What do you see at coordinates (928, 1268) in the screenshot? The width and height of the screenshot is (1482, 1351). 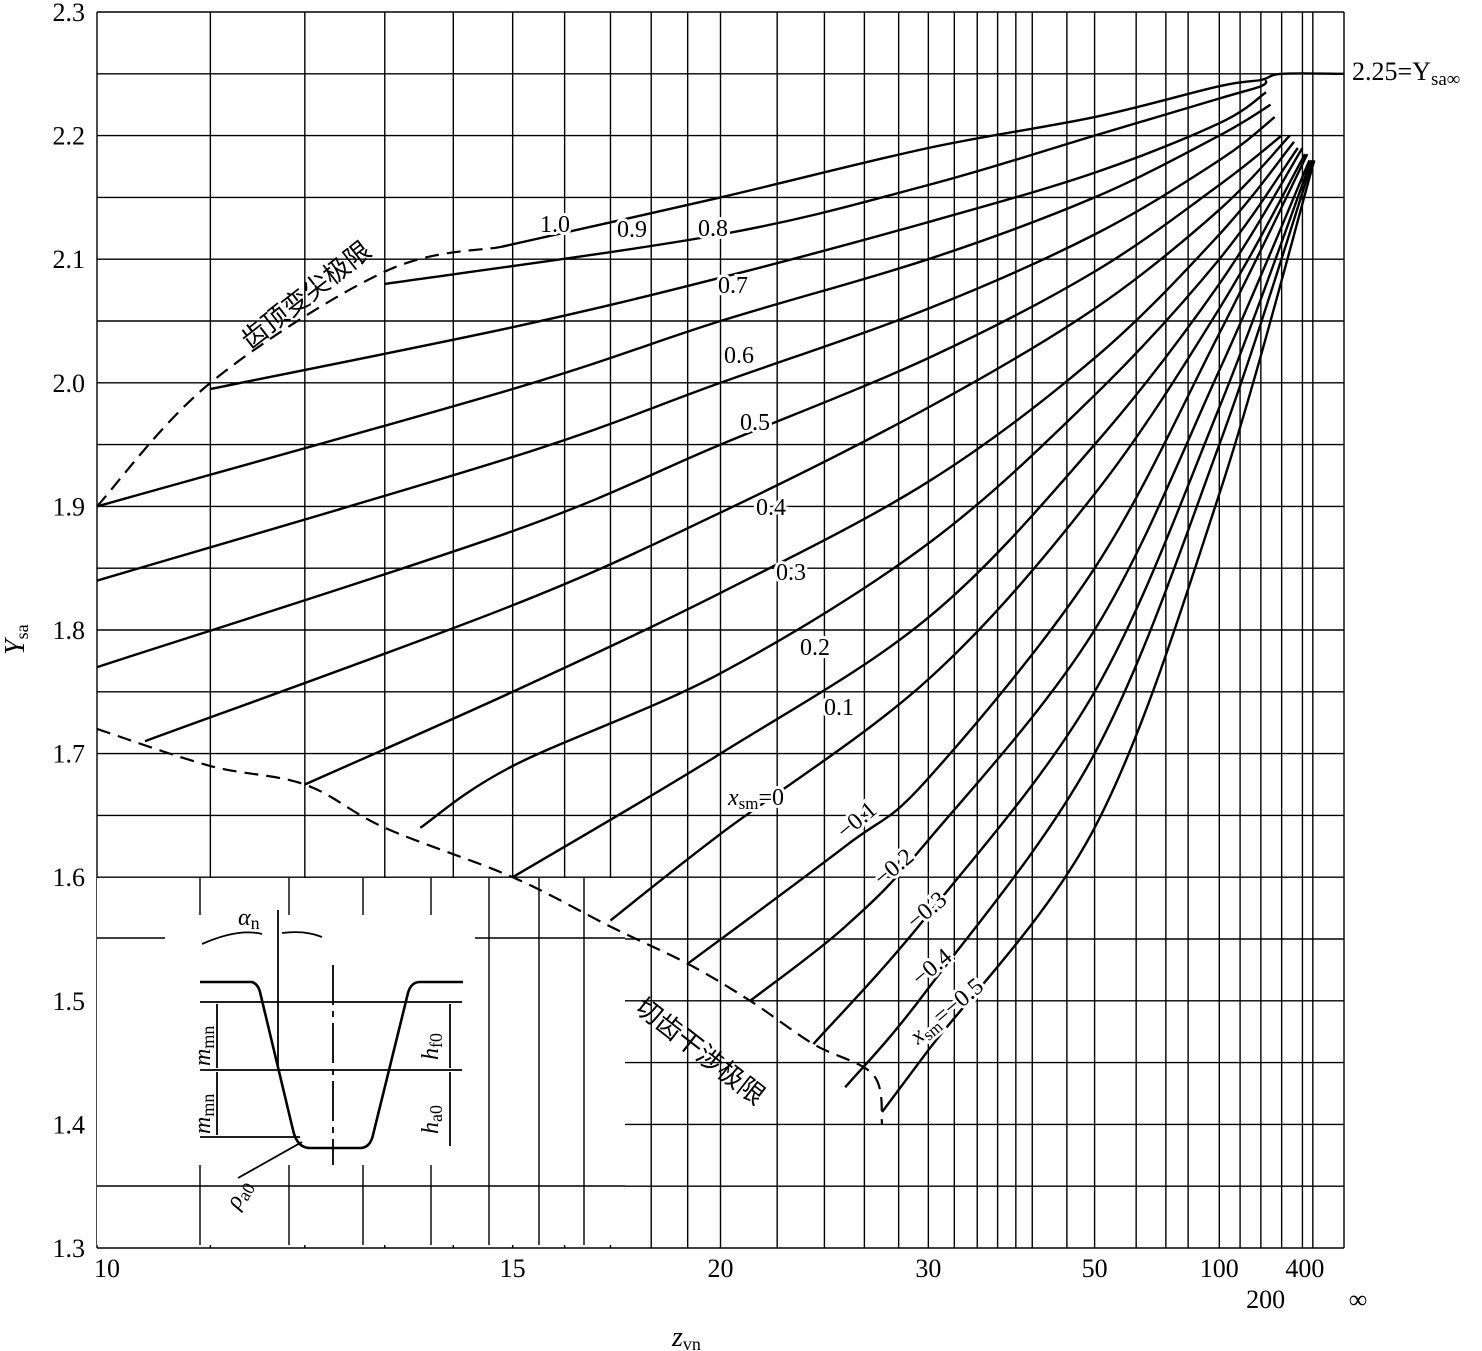 I see `x-tick-label: 30` at bounding box center [928, 1268].